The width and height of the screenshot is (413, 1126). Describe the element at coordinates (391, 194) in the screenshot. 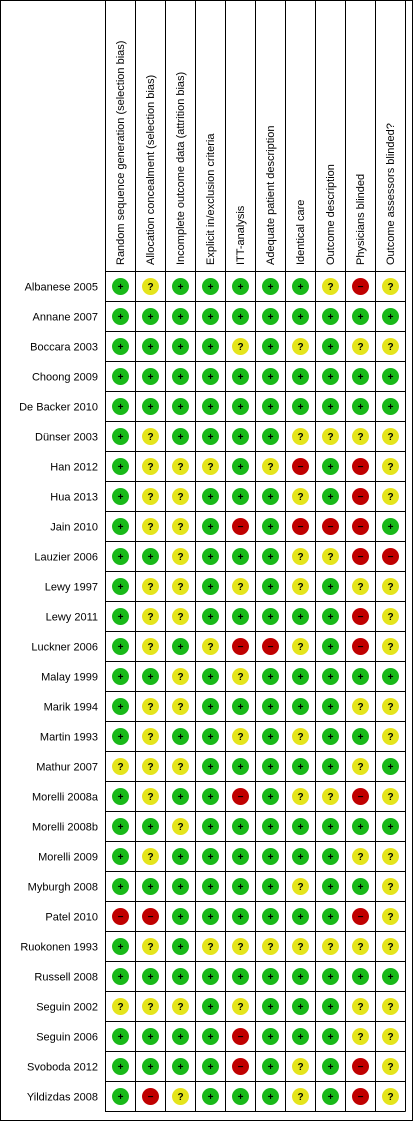

I see `column-header: Outcome assessors blinded?` at that location.